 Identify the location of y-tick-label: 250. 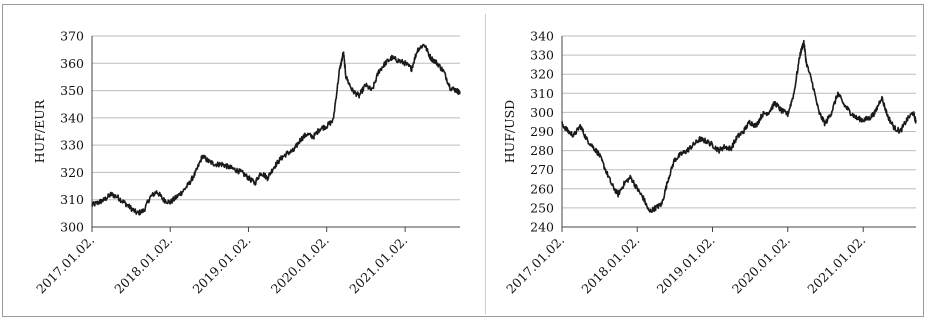
(542, 207).